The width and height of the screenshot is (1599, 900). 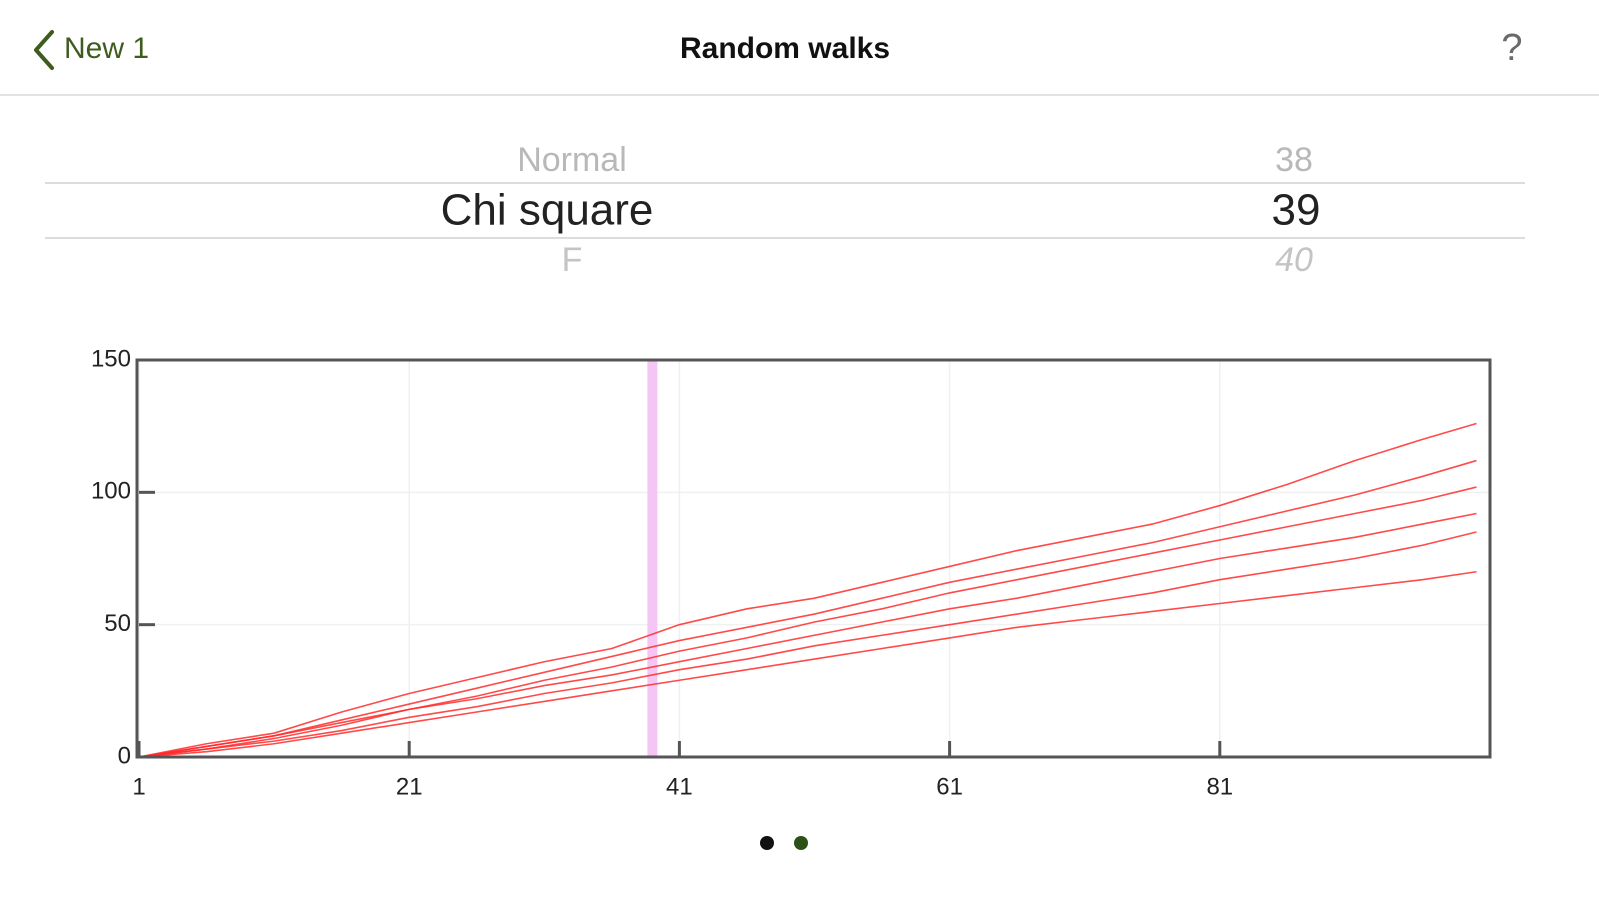 I want to click on y-tick-label: 100, so click(x=111, y=491).